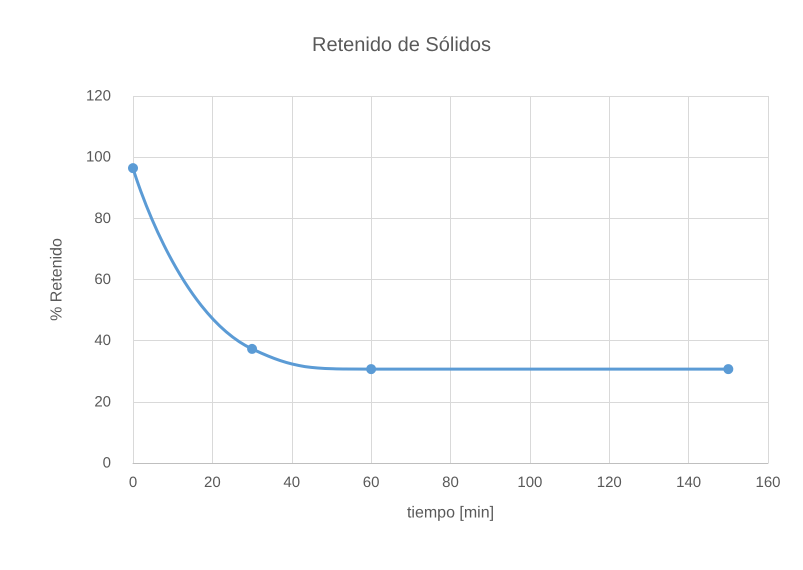 The image size is (803, 570). Describe the element at coordinates (450, 513) in the screenshot. I see `x-axis-title: tiempo [min]` at that location.